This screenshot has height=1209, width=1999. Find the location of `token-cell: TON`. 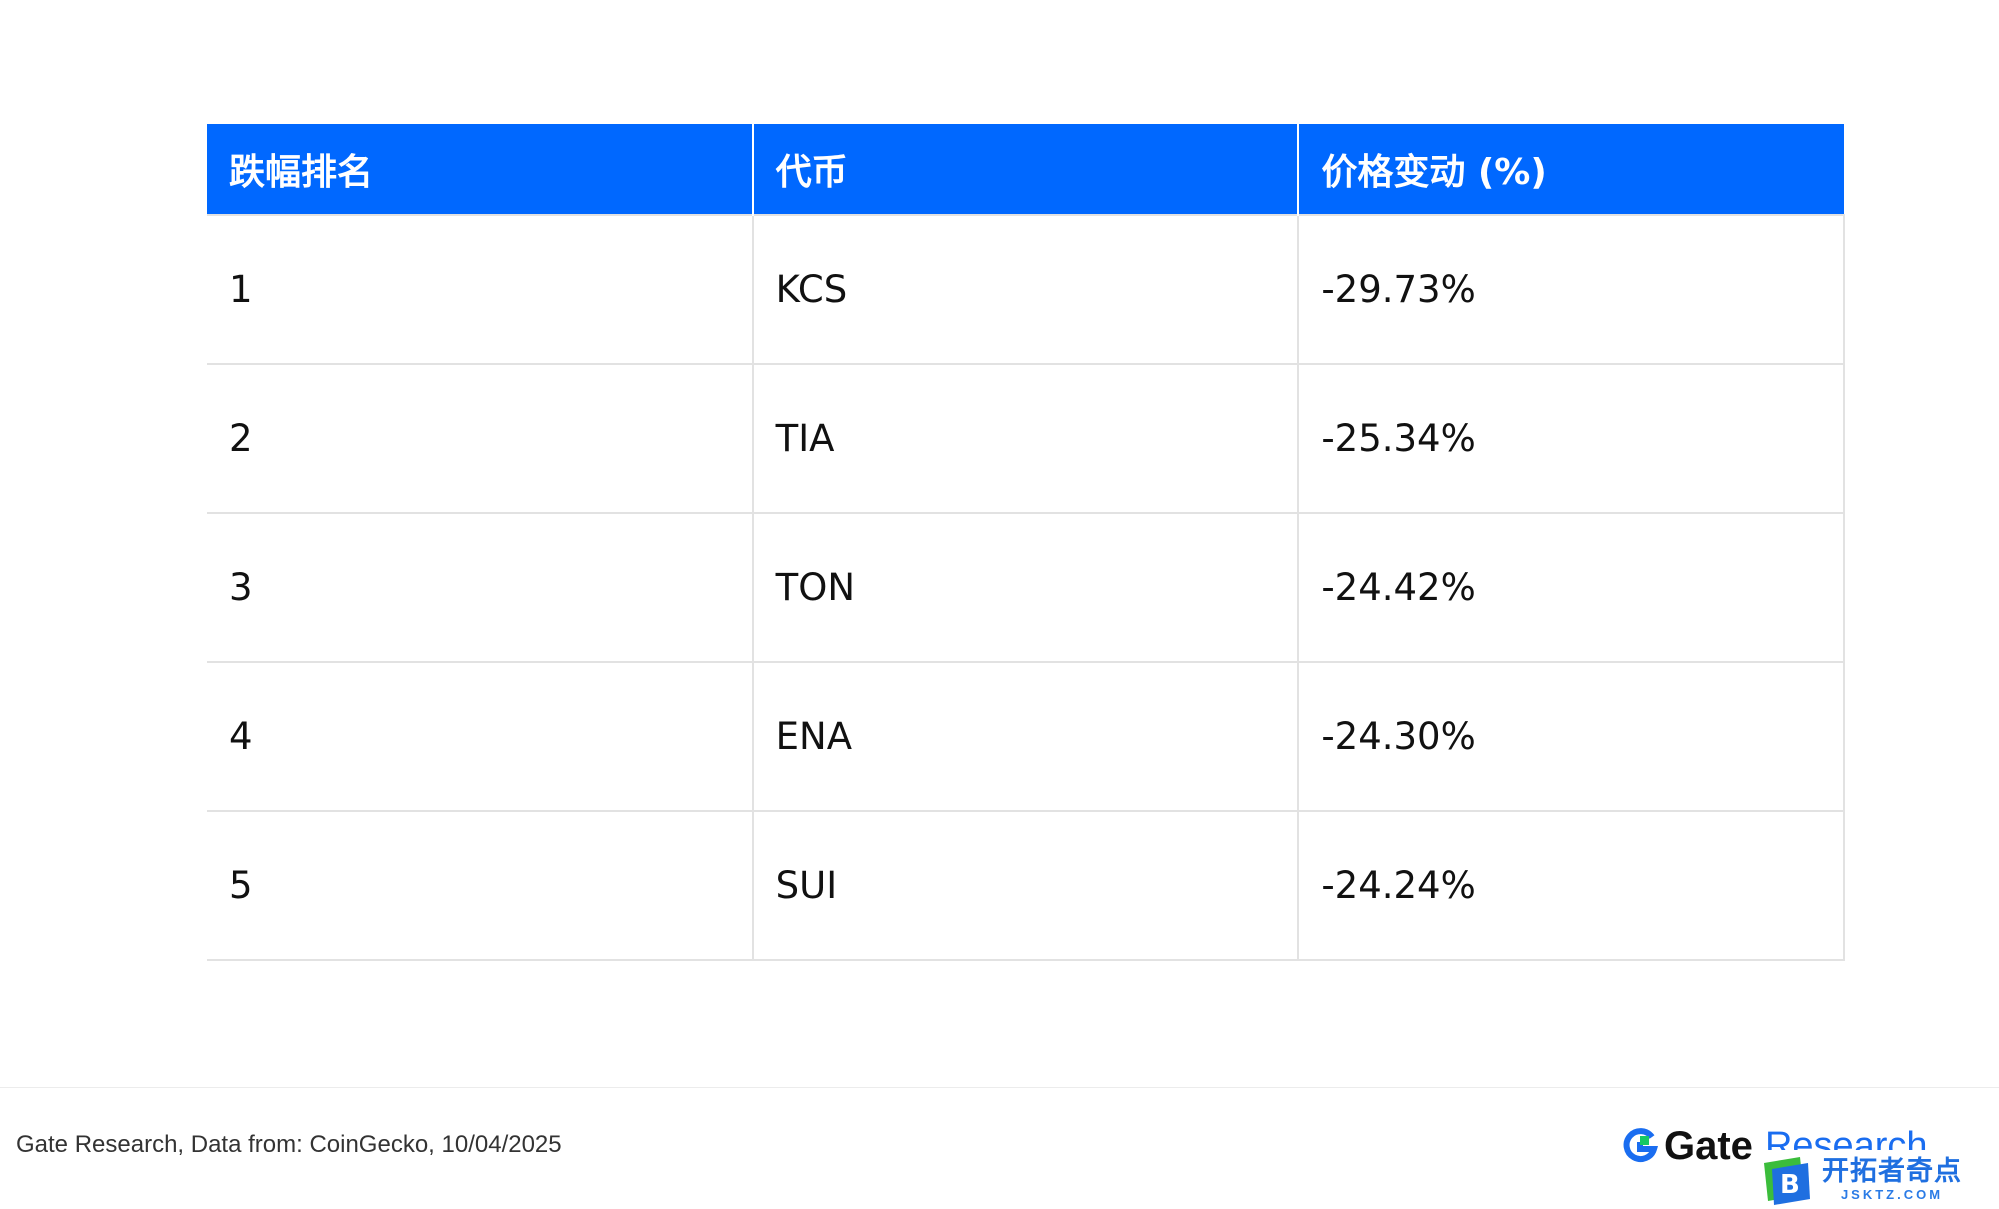

token-cell: TON is located at coordinates (1025, 587).